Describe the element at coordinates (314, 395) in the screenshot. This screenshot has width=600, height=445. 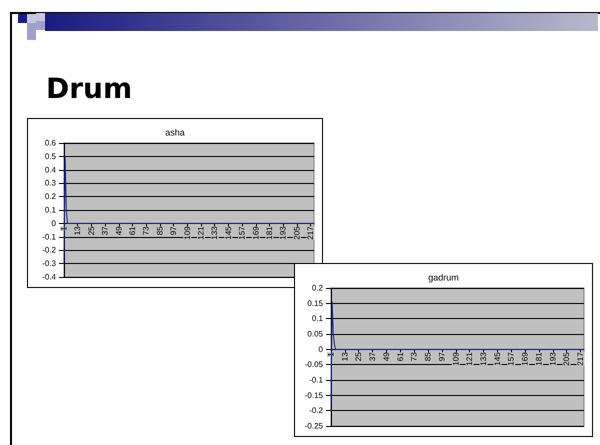
I see `y-tick-label: -0.15` at that location.